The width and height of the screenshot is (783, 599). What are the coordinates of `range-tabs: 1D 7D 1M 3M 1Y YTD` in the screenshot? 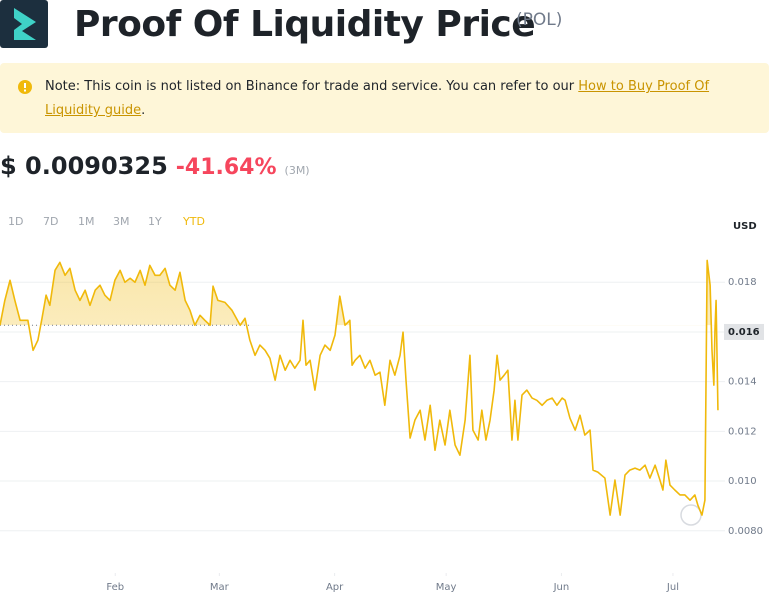 It's located at (113, 222).